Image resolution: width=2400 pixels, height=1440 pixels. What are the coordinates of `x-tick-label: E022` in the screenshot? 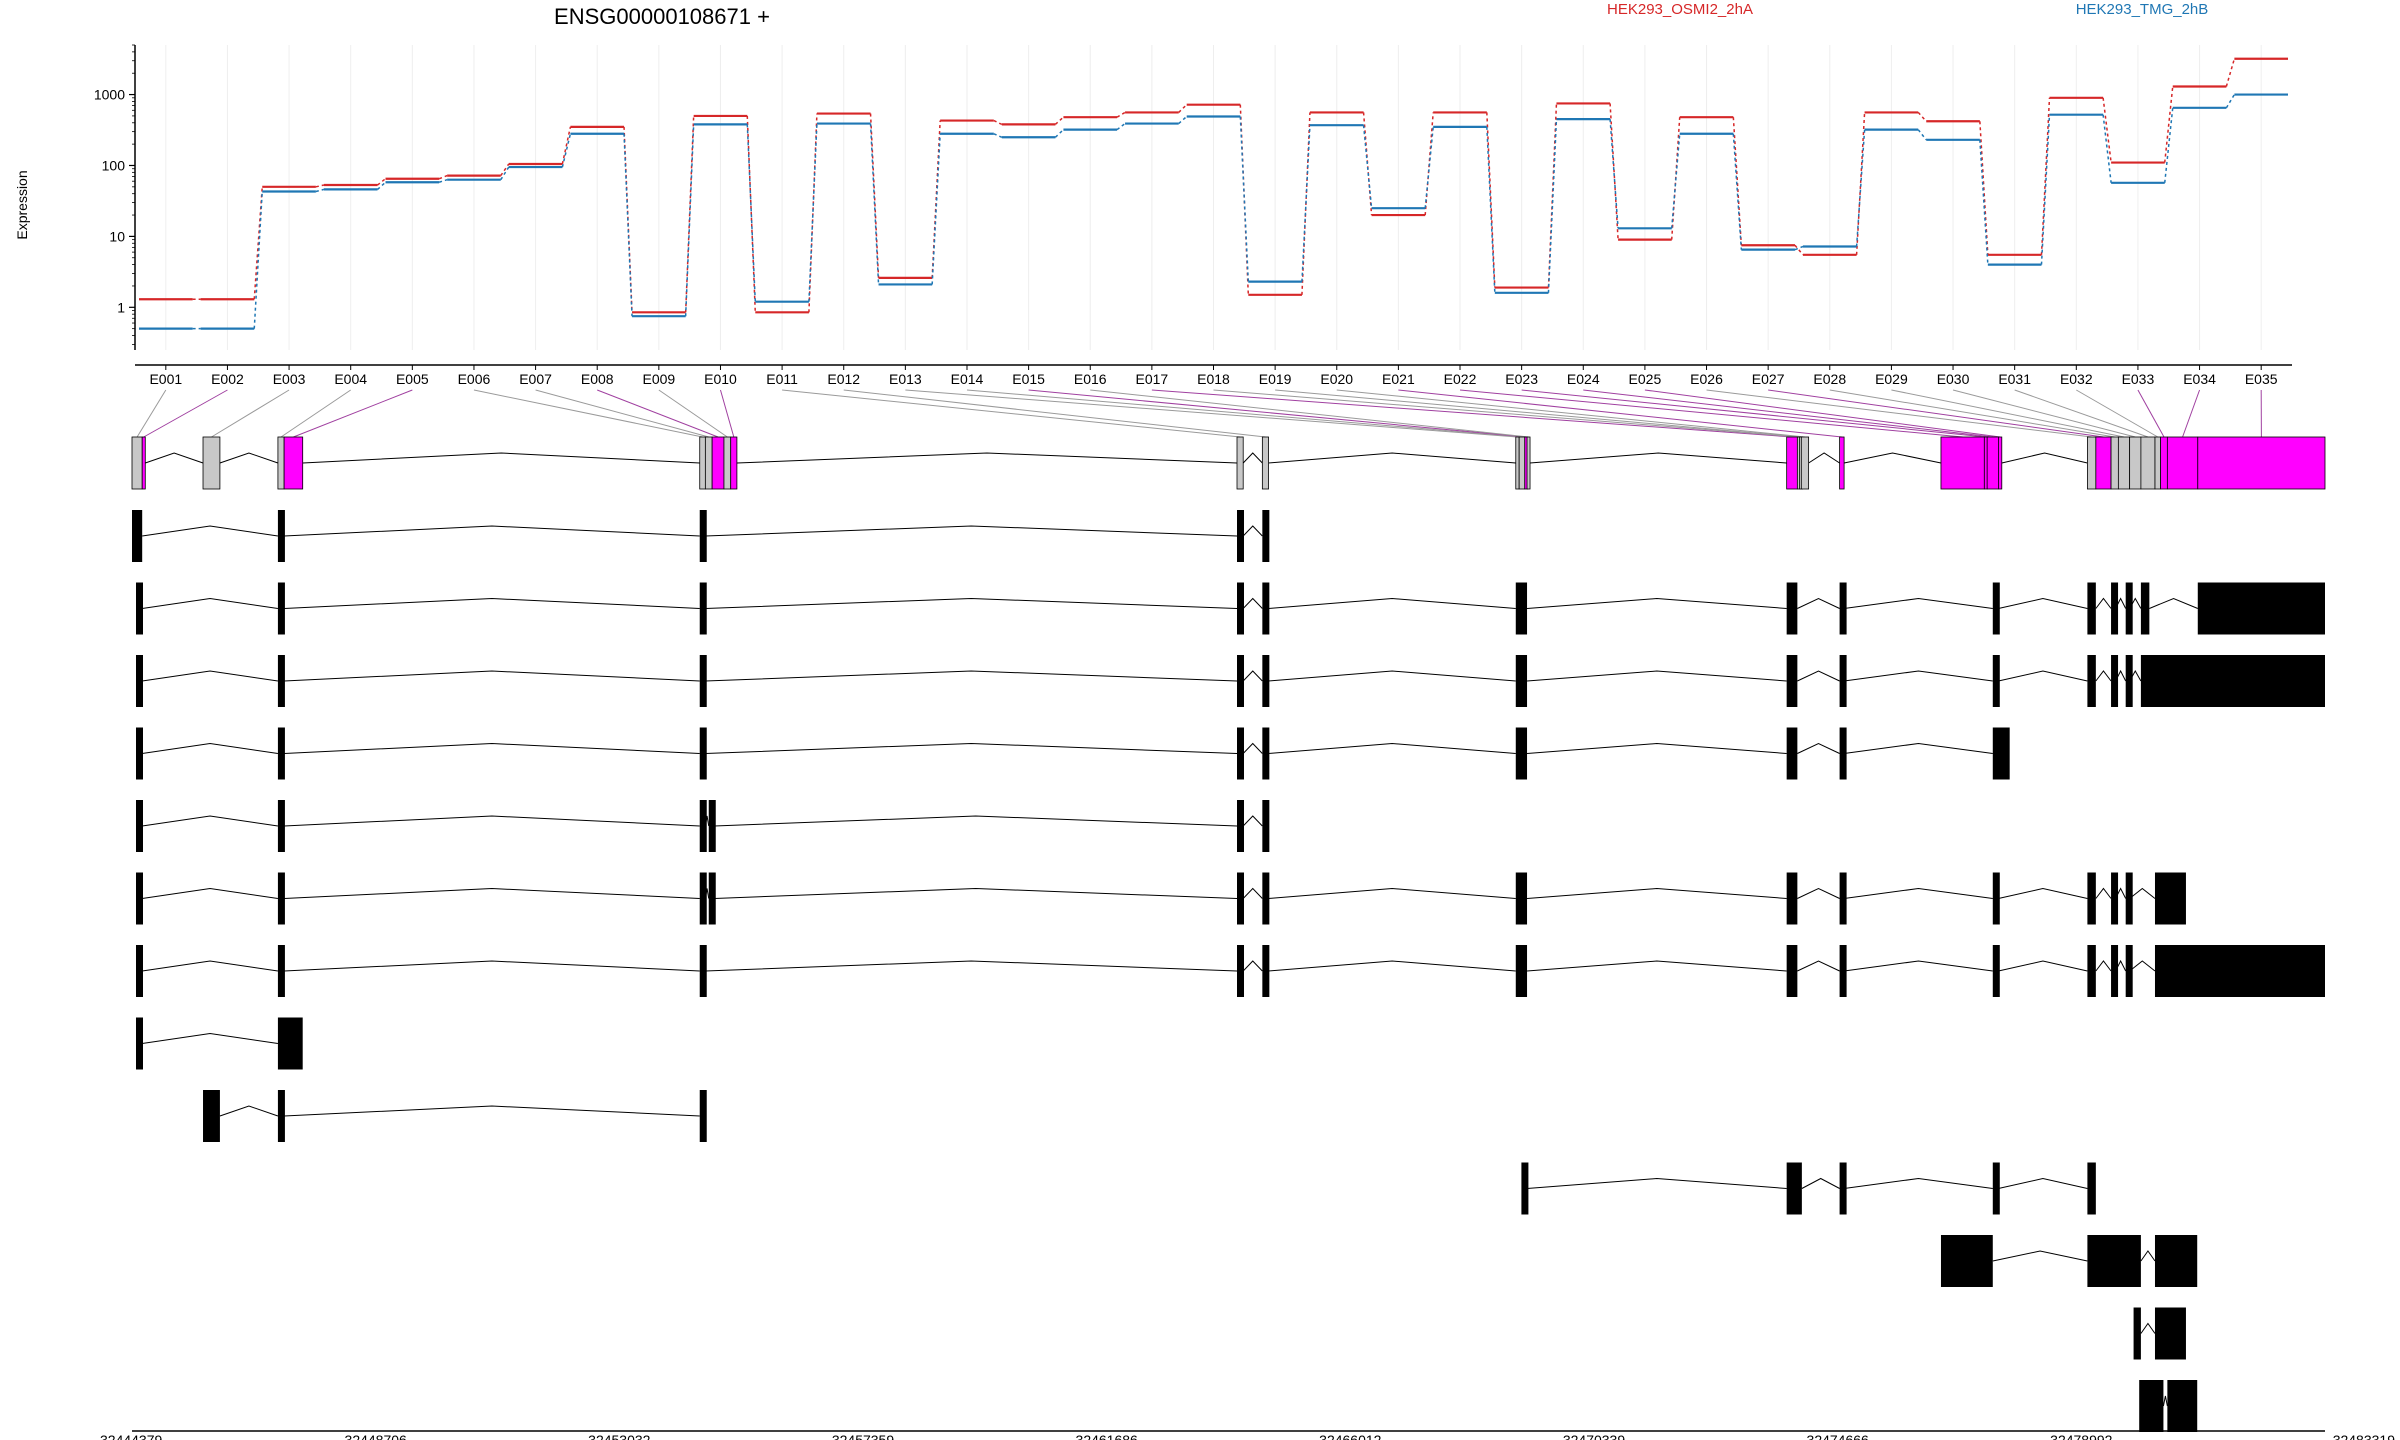 It's located at (1460, 379).